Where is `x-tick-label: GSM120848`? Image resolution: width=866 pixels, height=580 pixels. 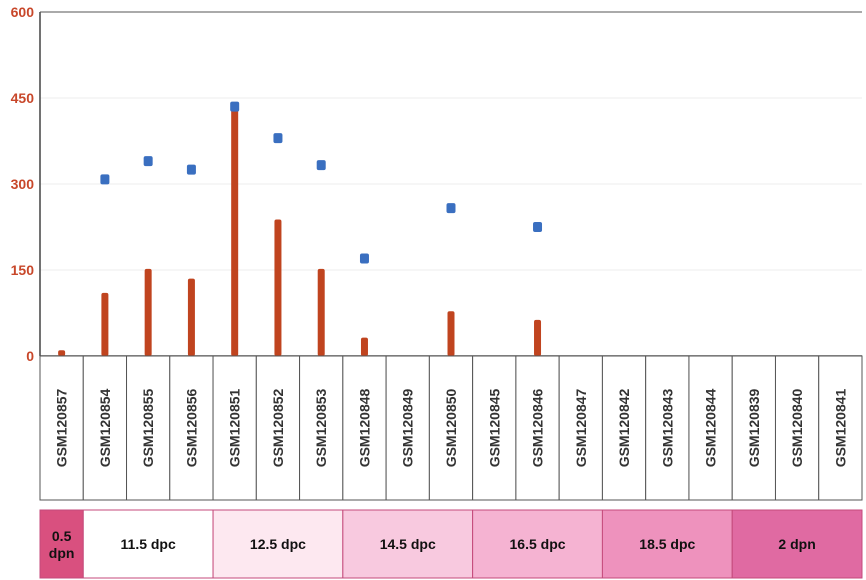 x-tick-label: GSM120848 is located at coordinates (364, 427).